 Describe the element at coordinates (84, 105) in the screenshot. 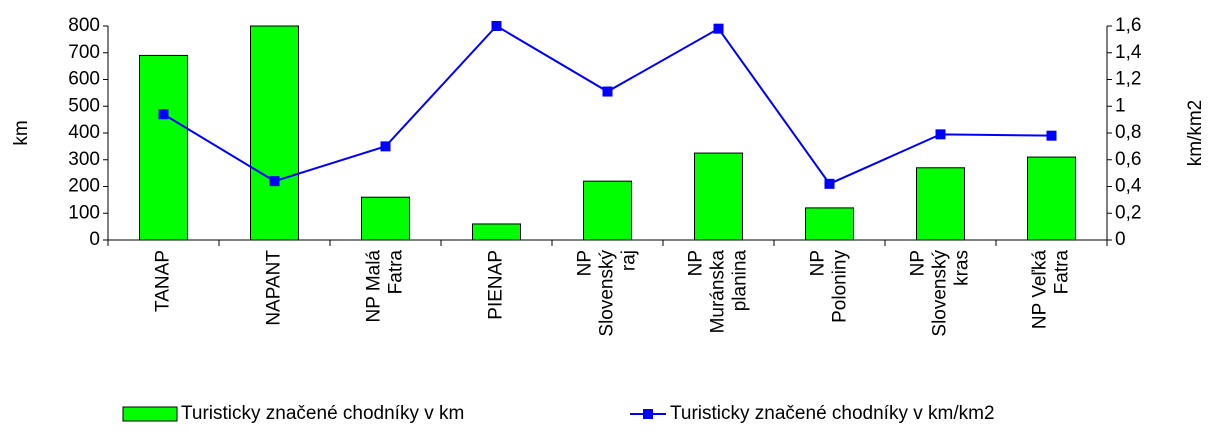

I see `y-tick-label: 500` at that location.